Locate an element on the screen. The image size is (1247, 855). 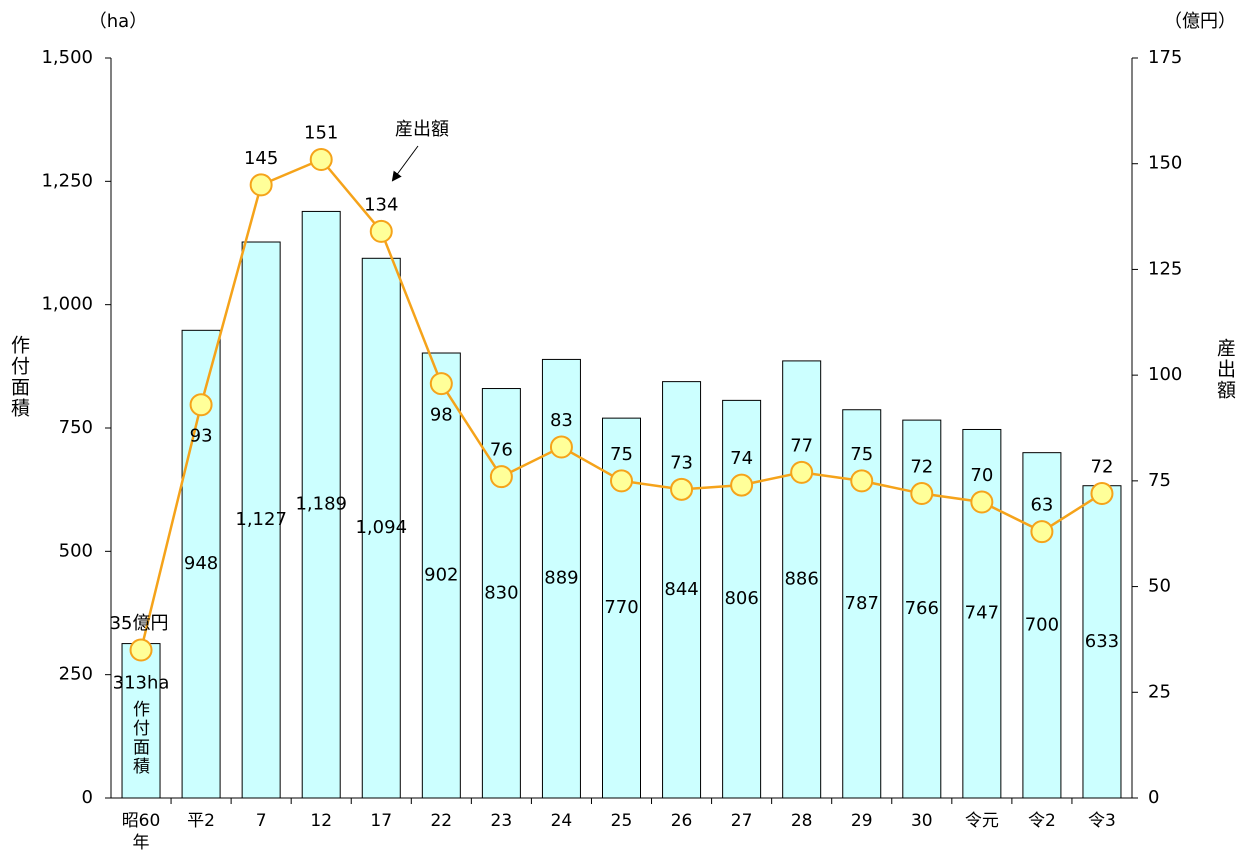
y-tick-label: 1,000 is located at coordinates (67, 304).